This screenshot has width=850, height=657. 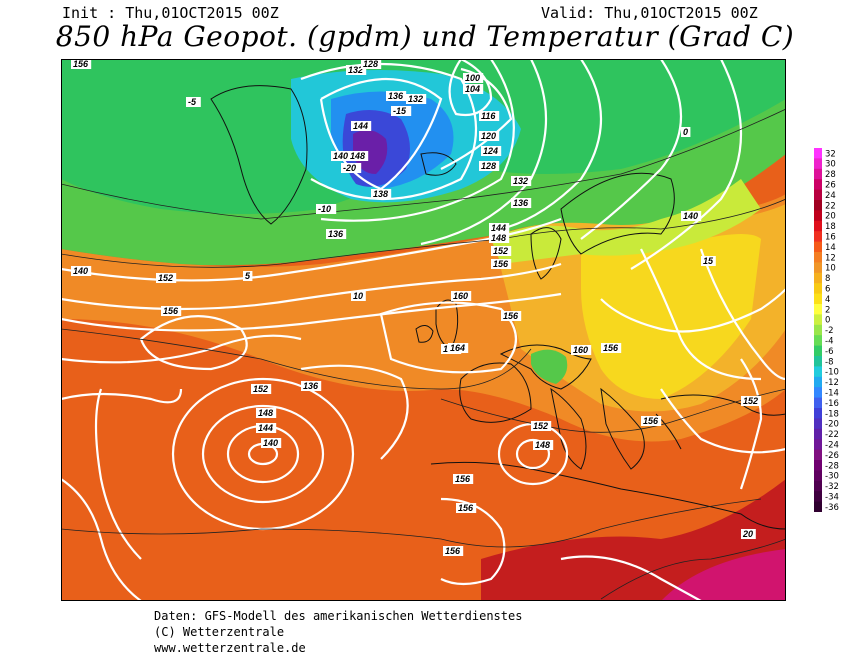 What do you see at coordinates (540, 426) in the screenshot?
I see `geopotential-label: 152` at bounding box center [540, 426].